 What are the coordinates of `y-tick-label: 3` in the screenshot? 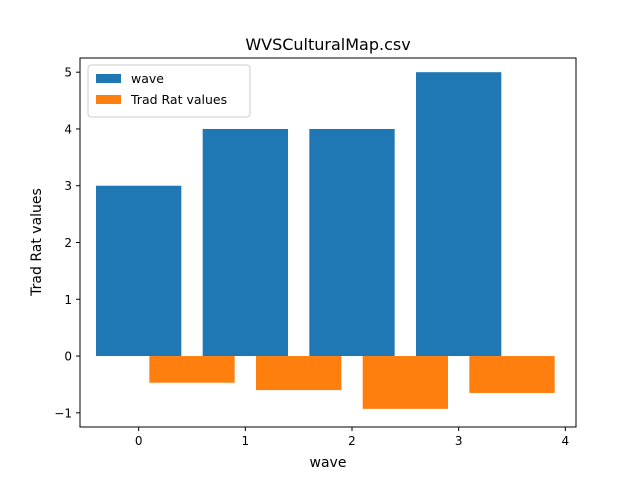 It's located at (68, 186).